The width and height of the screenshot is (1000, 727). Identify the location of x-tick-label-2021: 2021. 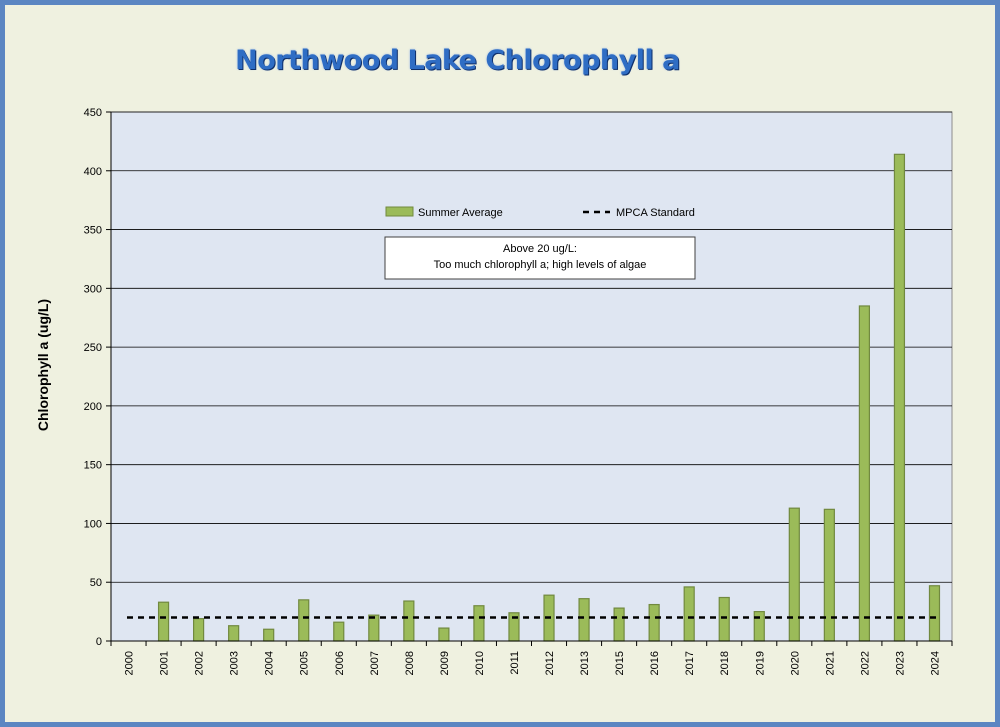
(830, 663).